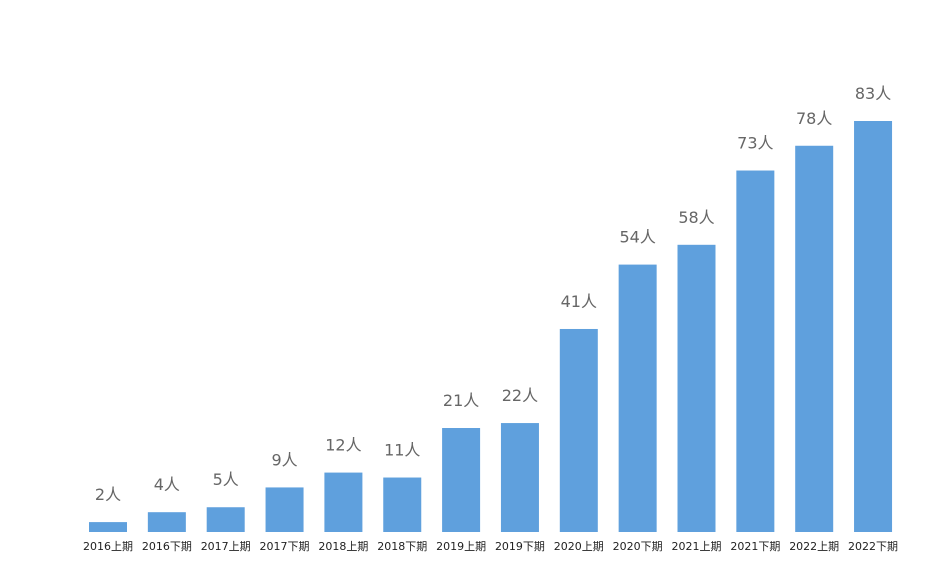 The image size is (940, 582). Describe the element at coordinates (814, 546) in the screenshot. I see `x-tick-label-2022上期: 2022上期` at that location.